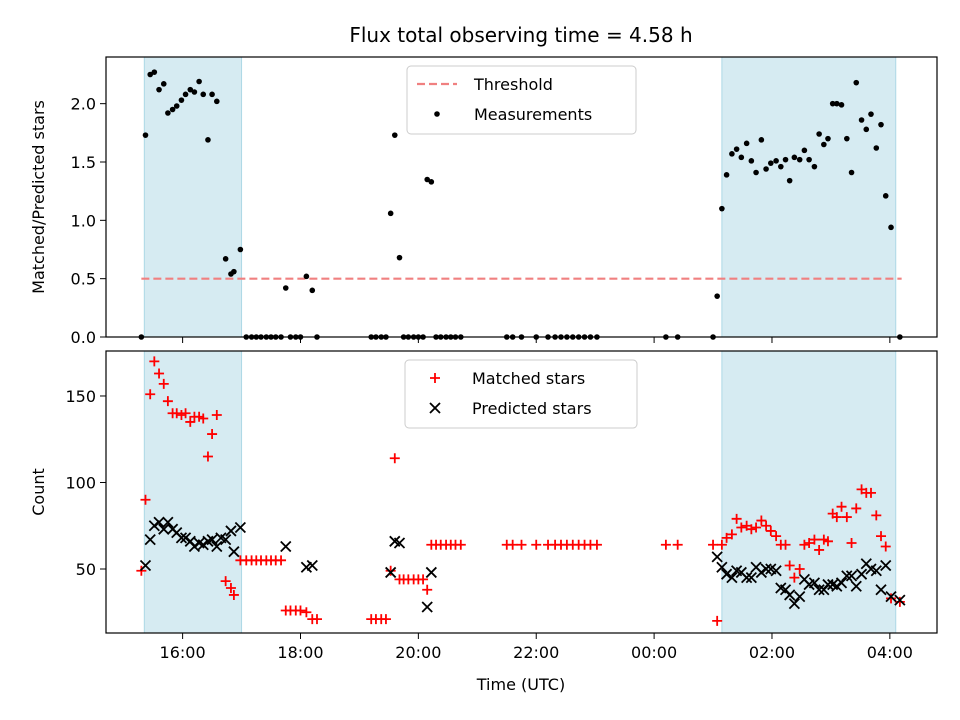  Describe the element at coordinates (772, 652) in the screenshot. I see `x-tick-label: 02:00` at that location.